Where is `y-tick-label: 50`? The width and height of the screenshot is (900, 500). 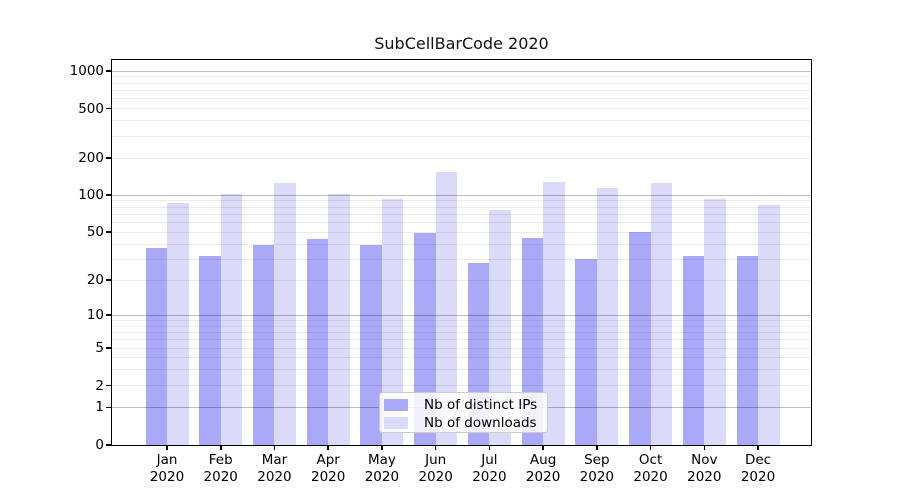
y-tick-label: 50 is located at coordinates (95, 232).